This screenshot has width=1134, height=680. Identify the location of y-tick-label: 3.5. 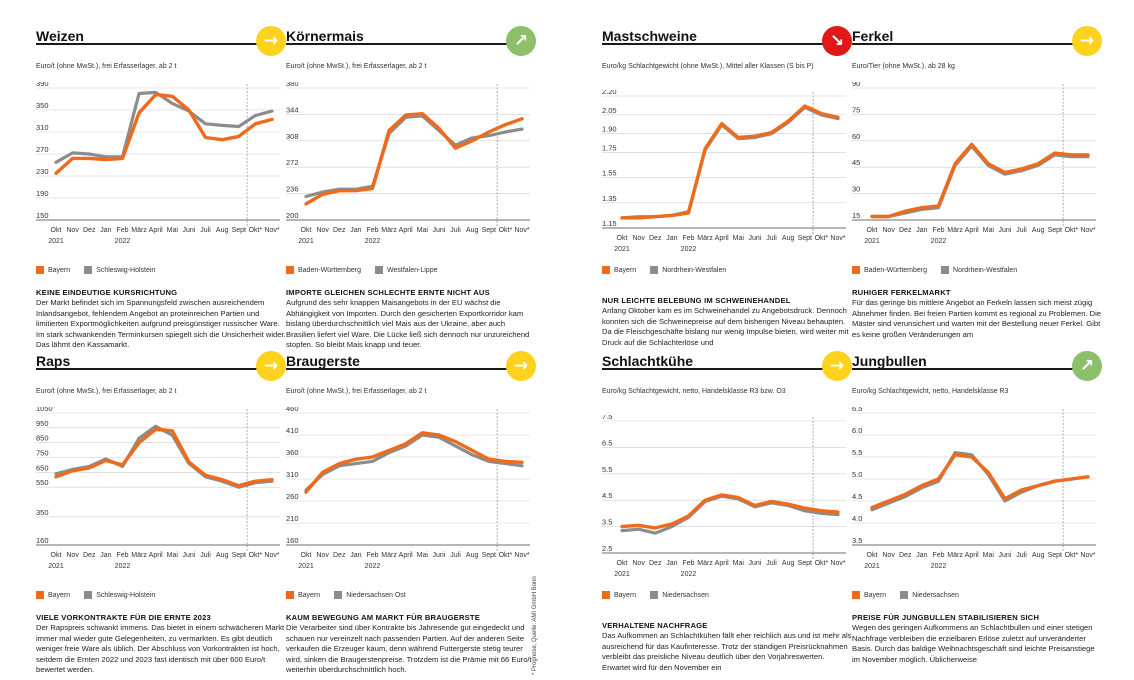
(857, 540).